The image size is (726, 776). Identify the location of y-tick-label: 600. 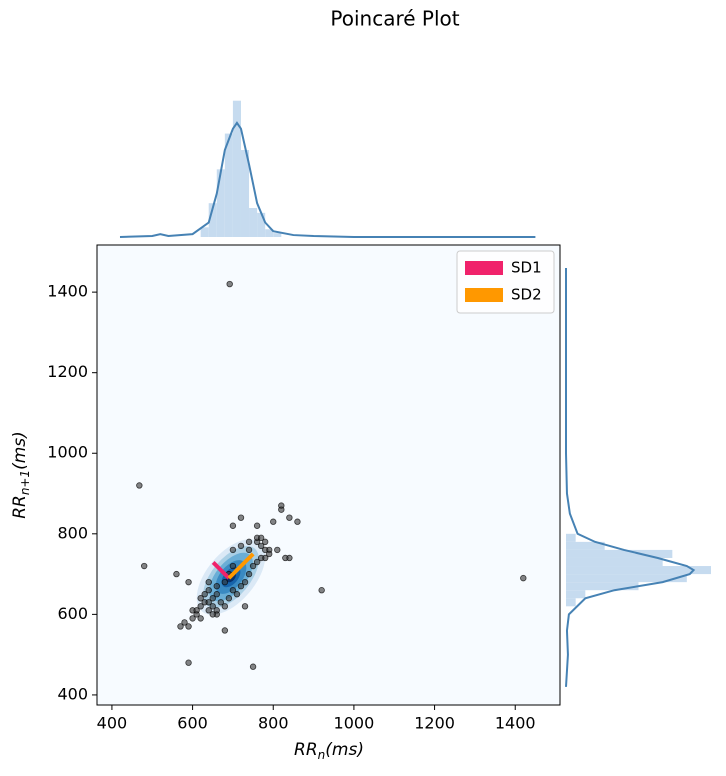
(72, 613).